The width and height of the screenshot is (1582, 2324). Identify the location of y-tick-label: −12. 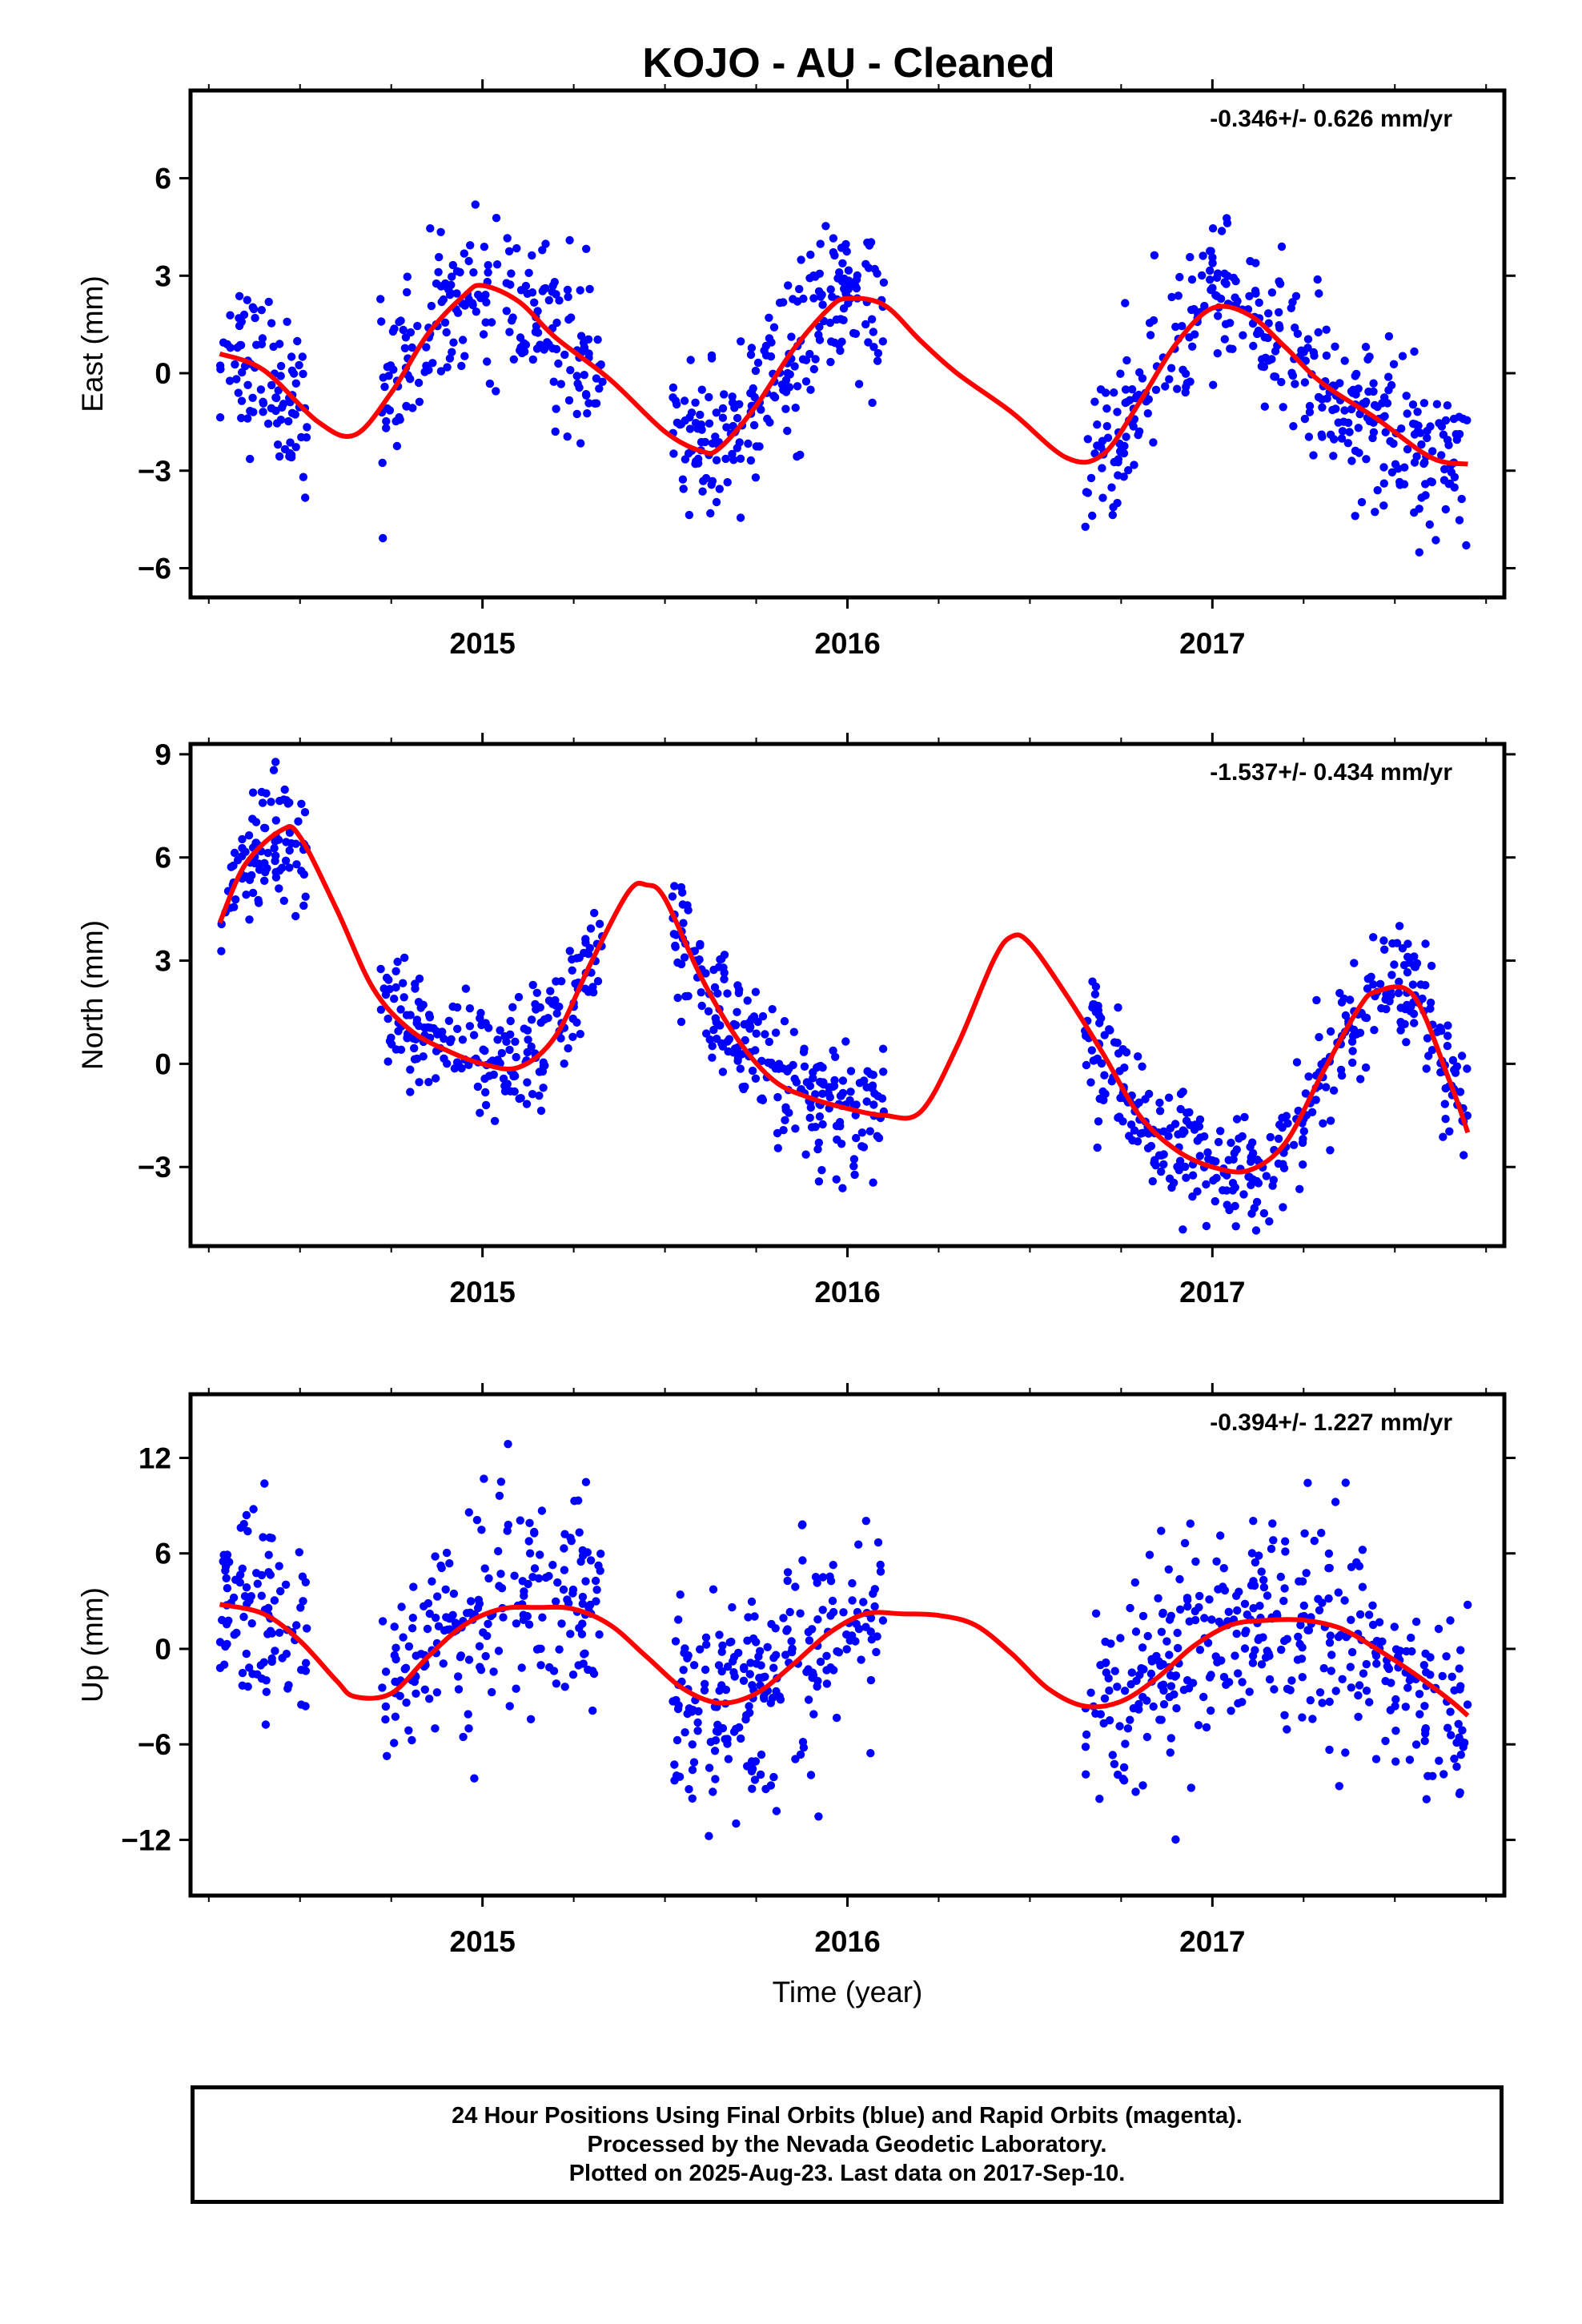
(146, 1839).